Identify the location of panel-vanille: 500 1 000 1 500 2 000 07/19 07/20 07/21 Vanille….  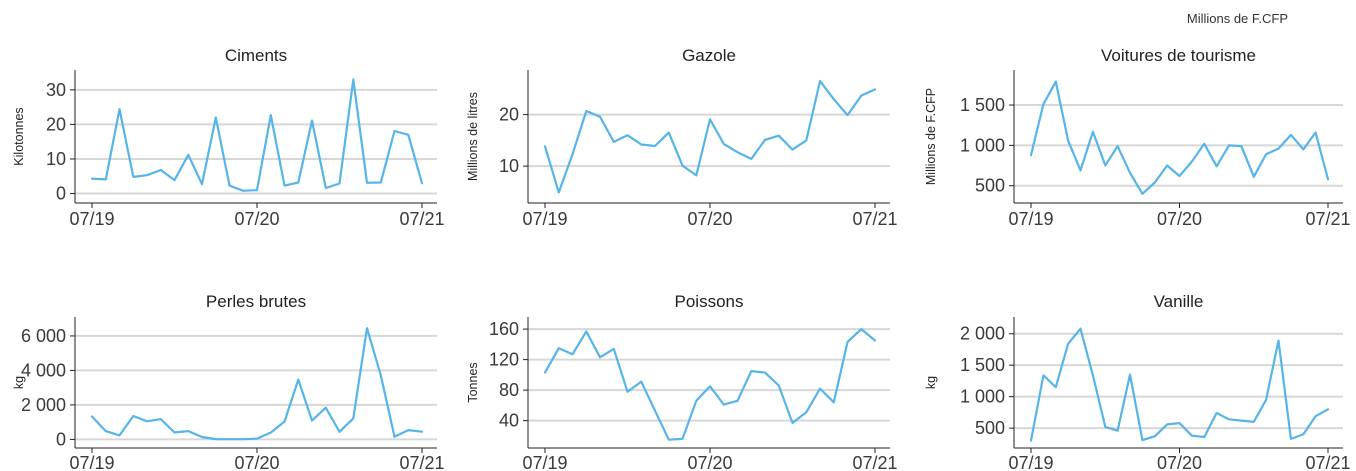
(1137, 381).